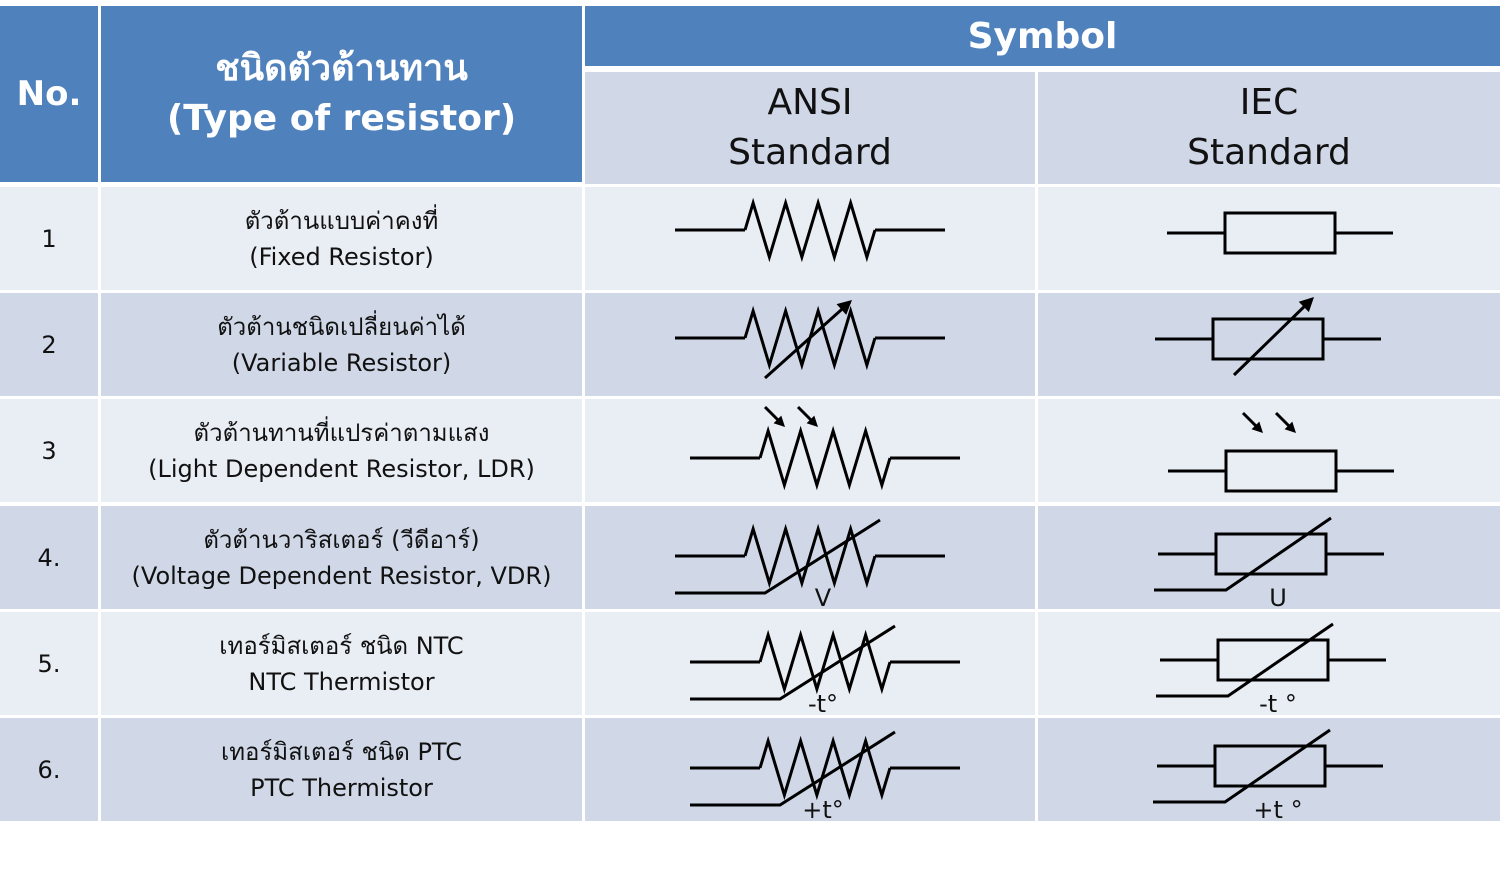 This screenshot has height=883, width=1500. I want to click on ansi-symbol-label: +t°, so click(823, 808).